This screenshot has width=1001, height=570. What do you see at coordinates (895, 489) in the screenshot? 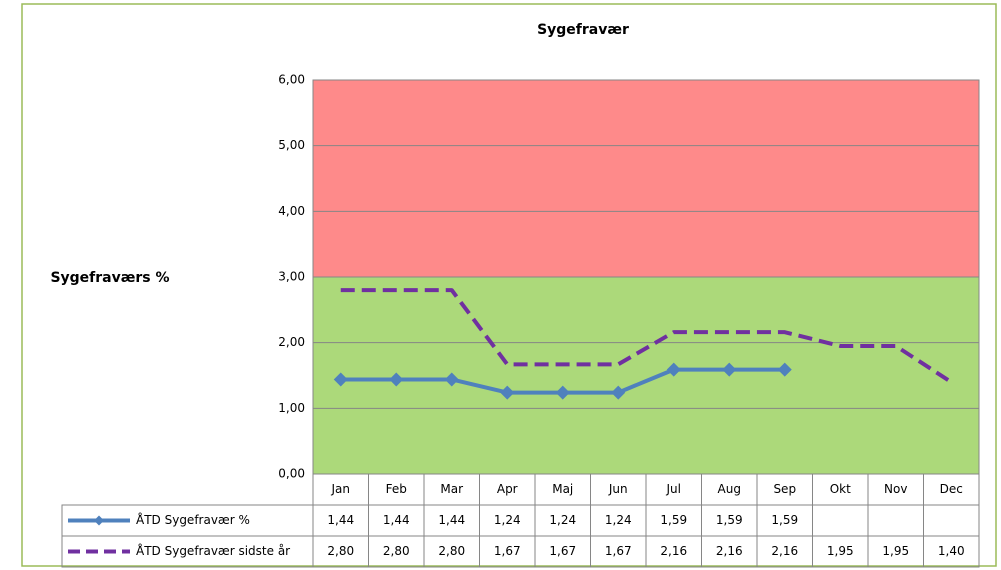
I see `x-tick-label: Nov` at bounding box center [895, 489].